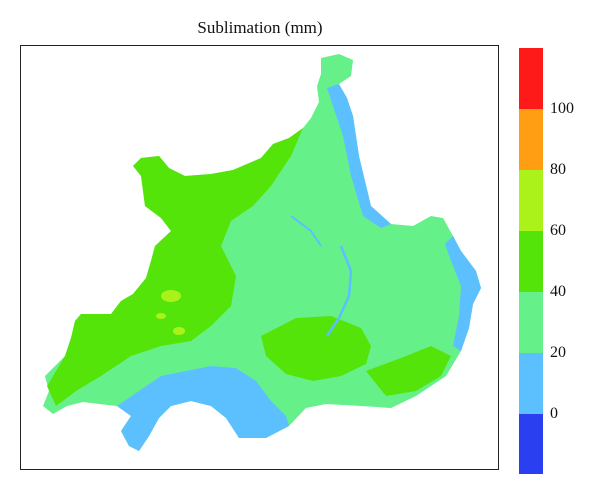  What do you see at coordinates (463, 293) in the screenshot?
I see `region-east-edge` at bounding box center [463, 293].